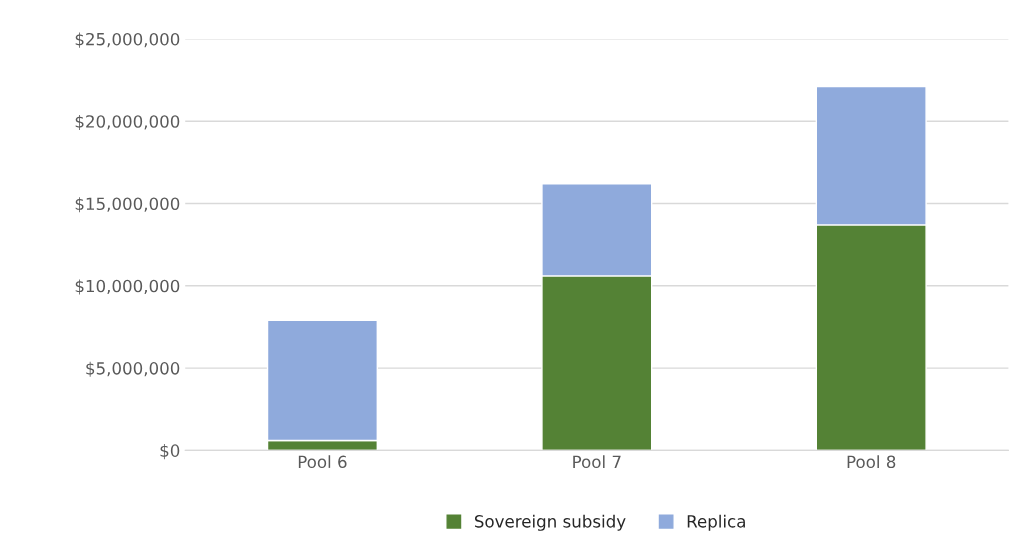 Image resolution: width=1029 pixels, height=556 pixels. What do you see at coordinates (322, 462) in the screenshot?
I see `x-tick-label: Pool 6` at bounding box center [322, 462].